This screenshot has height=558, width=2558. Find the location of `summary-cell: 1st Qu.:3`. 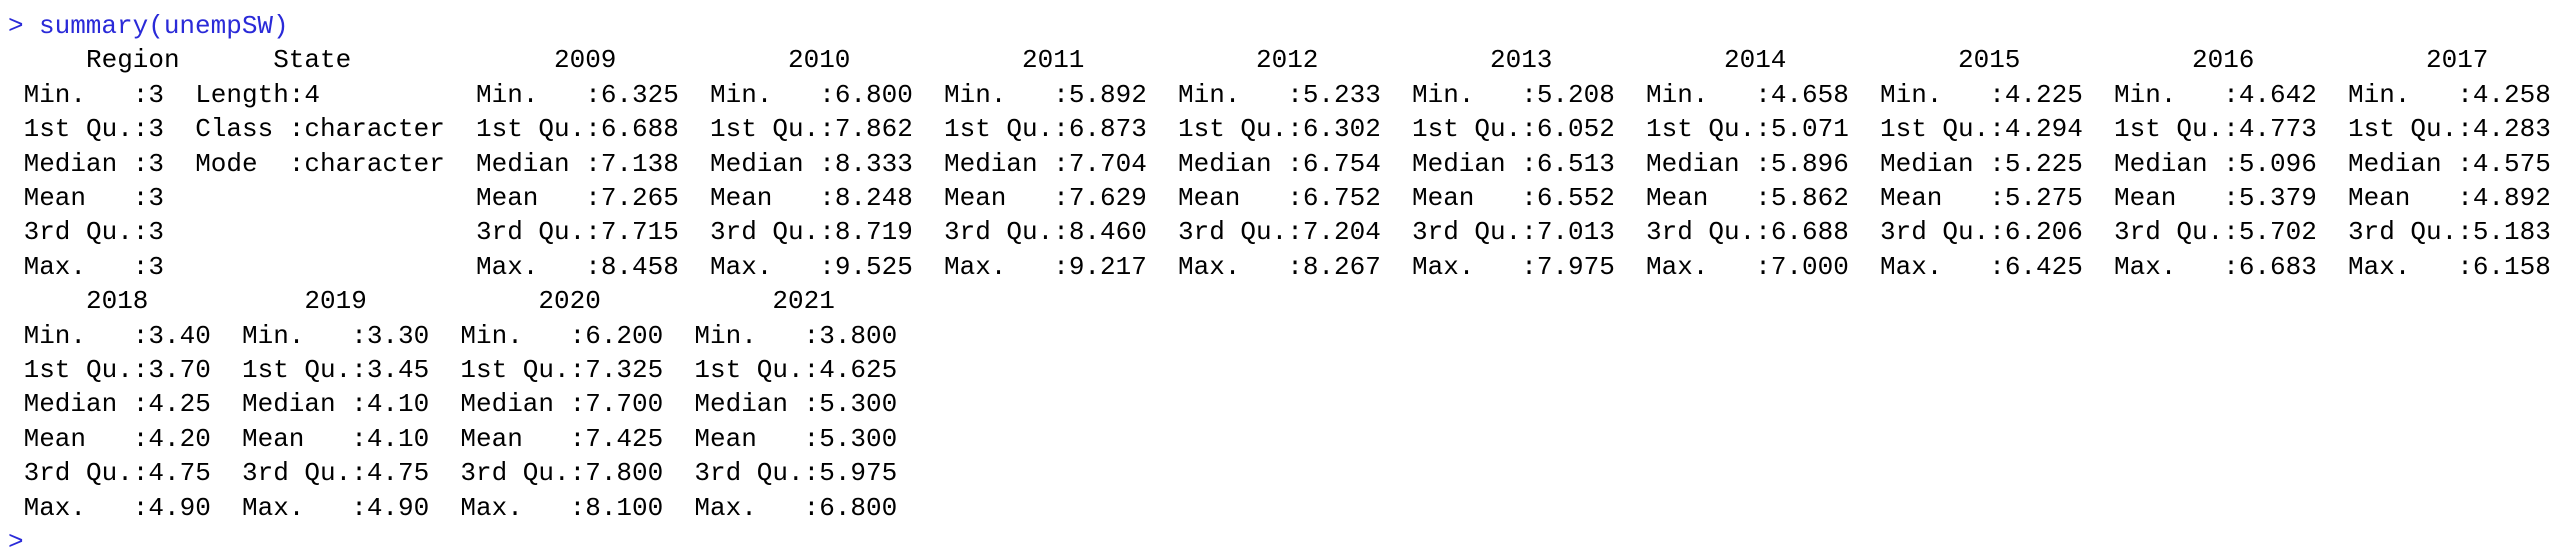

summary-cell: 1st Qu.:3 is located at coordinates (94, 129).